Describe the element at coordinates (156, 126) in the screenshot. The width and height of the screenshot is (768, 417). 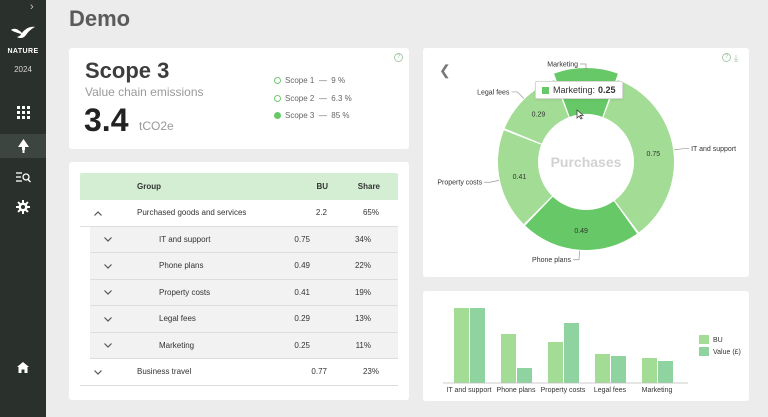
I see `scope-unit: tCO2e` at that location.